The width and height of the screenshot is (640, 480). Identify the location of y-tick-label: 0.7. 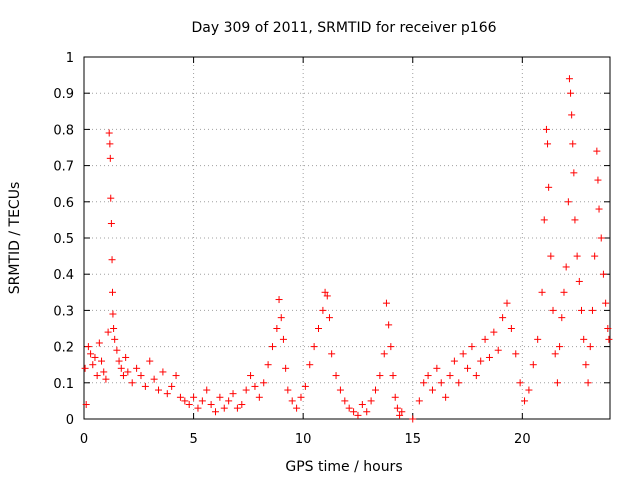
(63, 167).